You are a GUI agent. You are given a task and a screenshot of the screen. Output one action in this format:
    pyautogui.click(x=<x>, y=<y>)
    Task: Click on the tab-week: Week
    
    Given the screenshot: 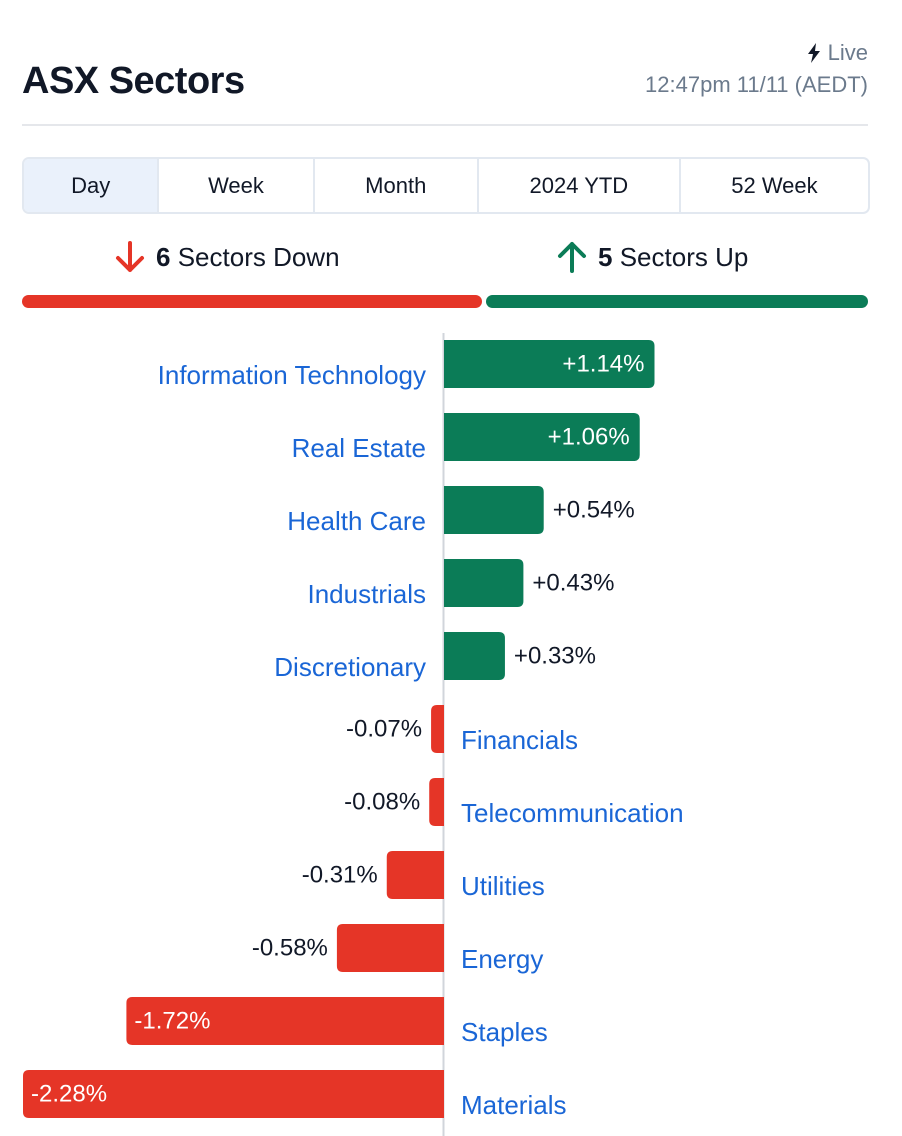 What is the action you would take?
    pyautogui.click(x=237, y=185)
    